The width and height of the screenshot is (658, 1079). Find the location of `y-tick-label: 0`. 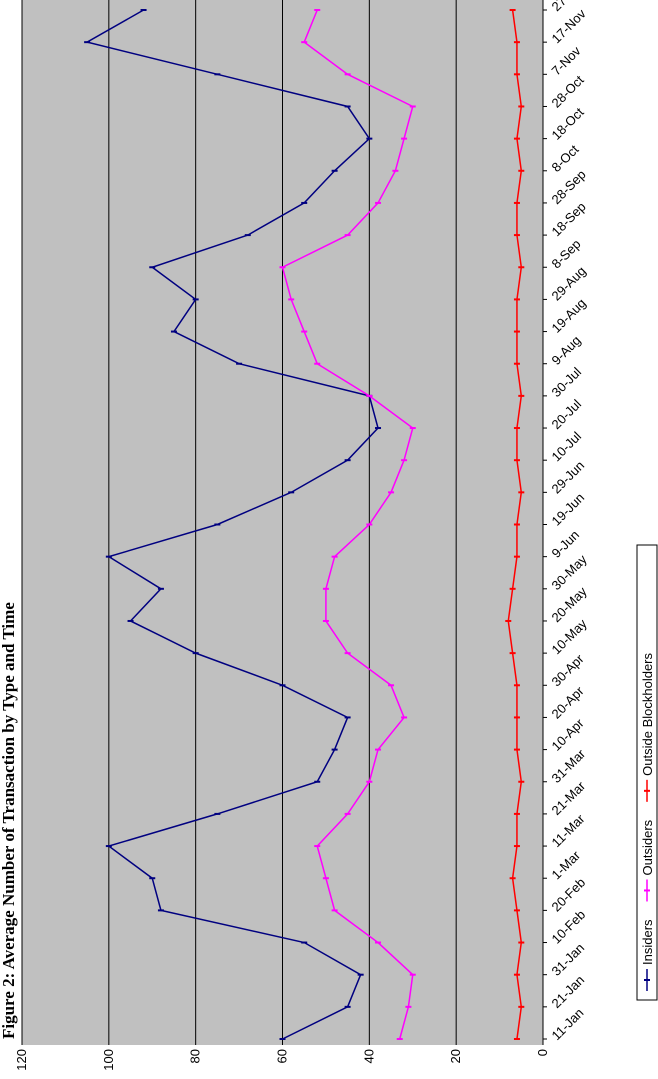

y-tick-label: 0 is located at coordinates (542, 1052).